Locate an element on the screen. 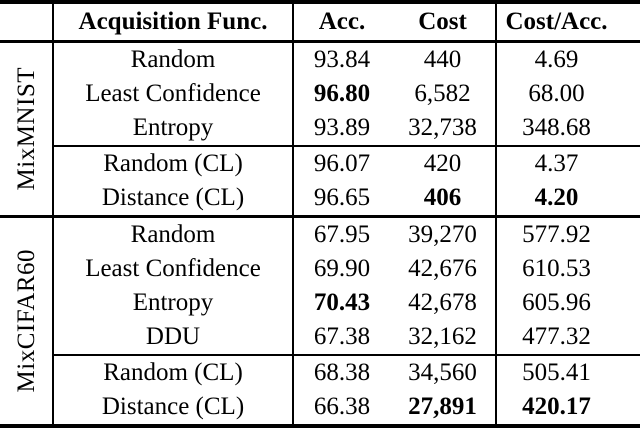 This screenshot has width=640, height=431. header-row: Acquisition Func. Acc. Cost Cost/Acc. is located at coordinates (320, 22).